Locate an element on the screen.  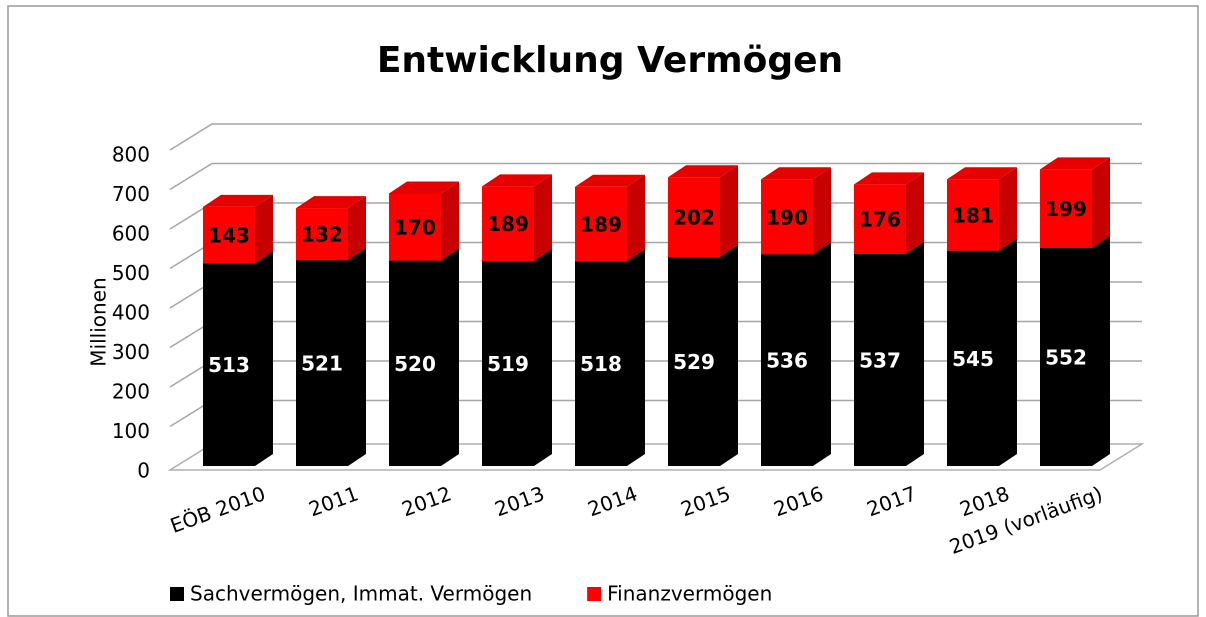
data-label: 143 is located at coordinates (229, 236).